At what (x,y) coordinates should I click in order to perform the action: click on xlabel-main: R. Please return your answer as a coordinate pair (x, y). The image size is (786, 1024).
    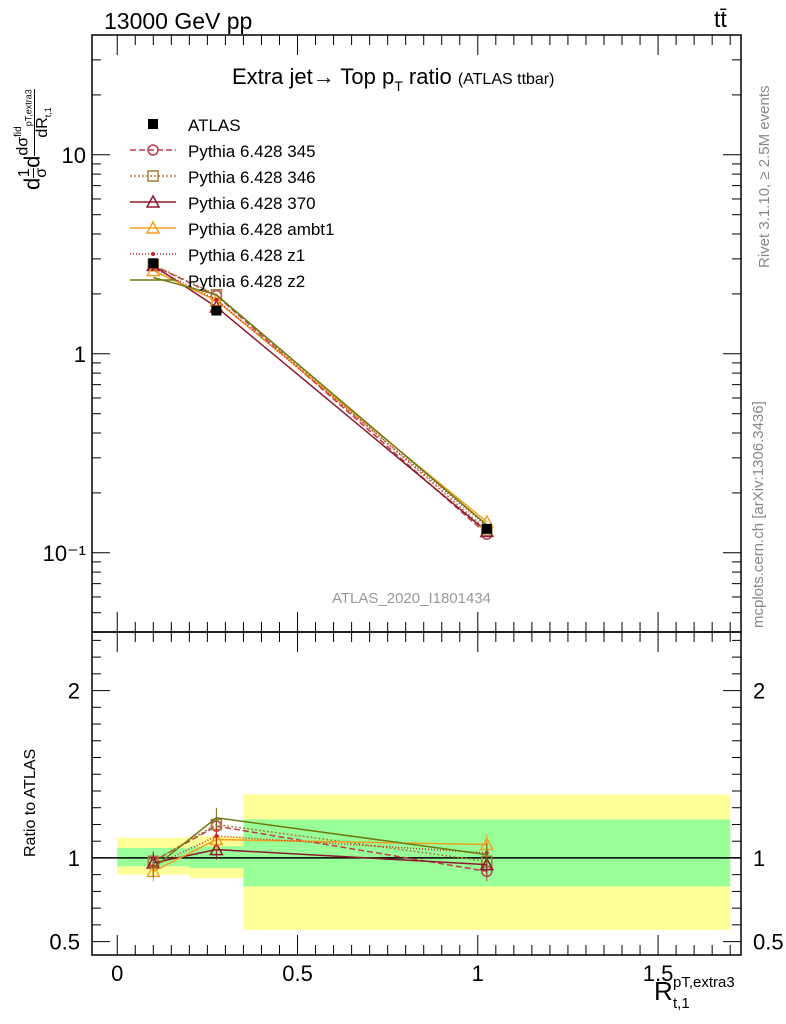
    Looking at the image, I should click on (663, 991).